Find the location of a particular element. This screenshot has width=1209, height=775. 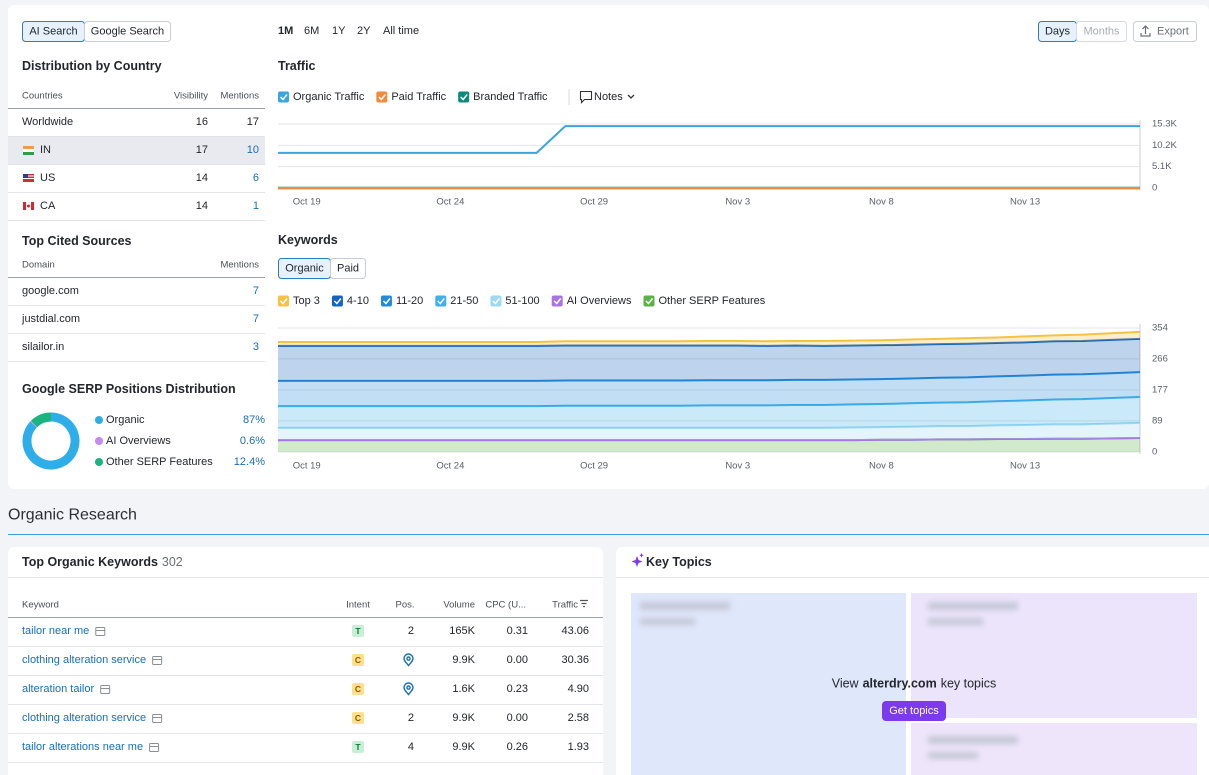

get-topics-button is located at coordinates (914, 711).